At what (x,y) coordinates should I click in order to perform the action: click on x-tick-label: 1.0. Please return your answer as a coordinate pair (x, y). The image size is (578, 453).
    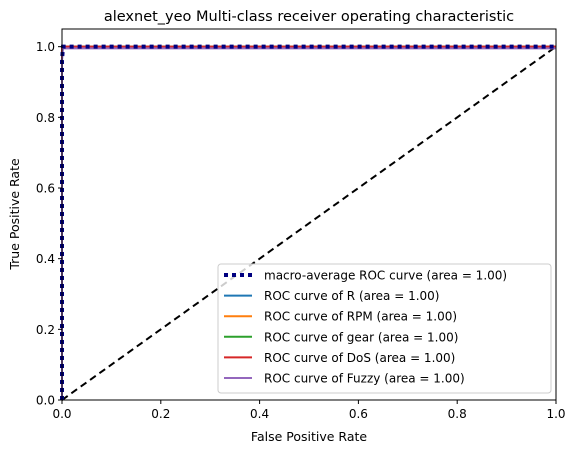
    Looking at the image, I should click on (555, 414).